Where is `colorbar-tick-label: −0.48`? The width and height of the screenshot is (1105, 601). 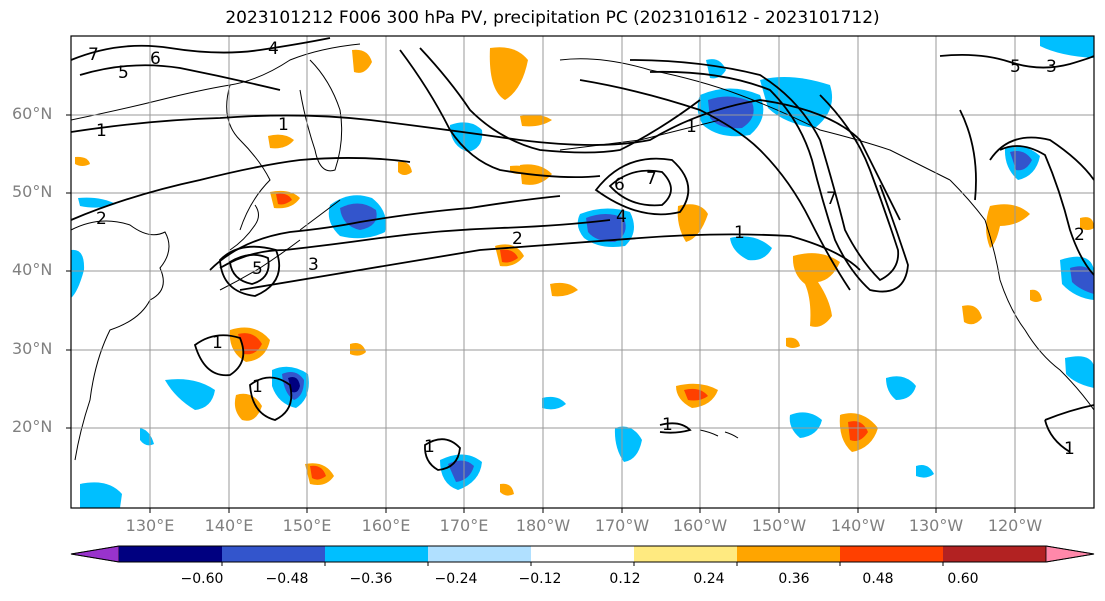 colorbar-tick-label: −0.48 is located at coordinates (287, 579).